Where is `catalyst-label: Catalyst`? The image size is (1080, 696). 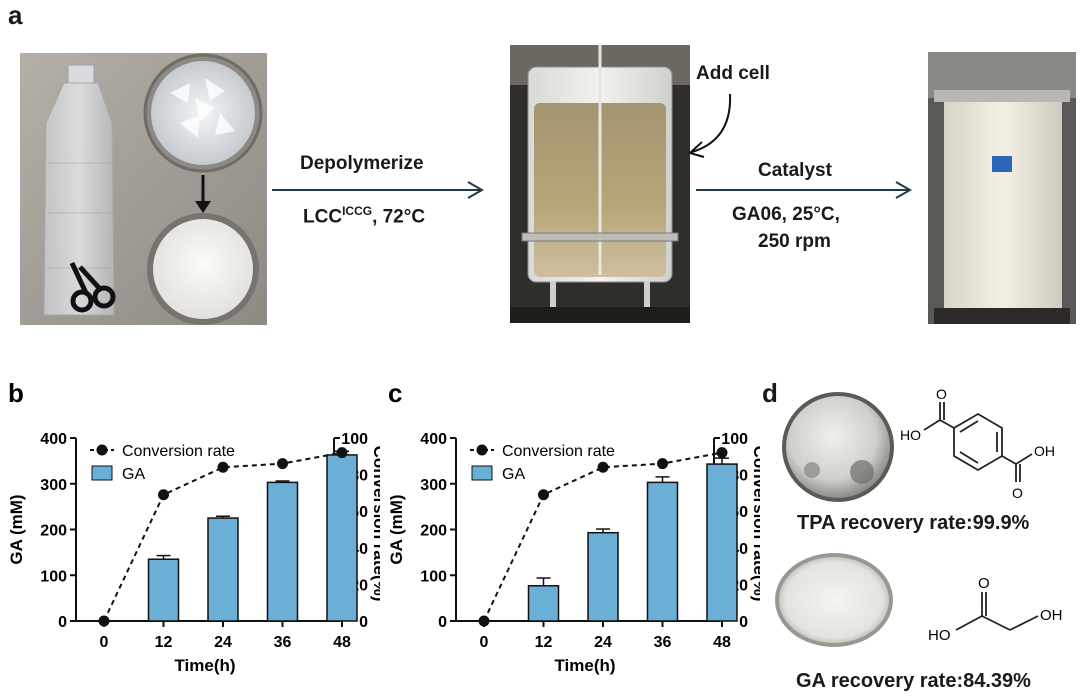
catalyst-label: Catalyst is located at coordinates (795, 170).